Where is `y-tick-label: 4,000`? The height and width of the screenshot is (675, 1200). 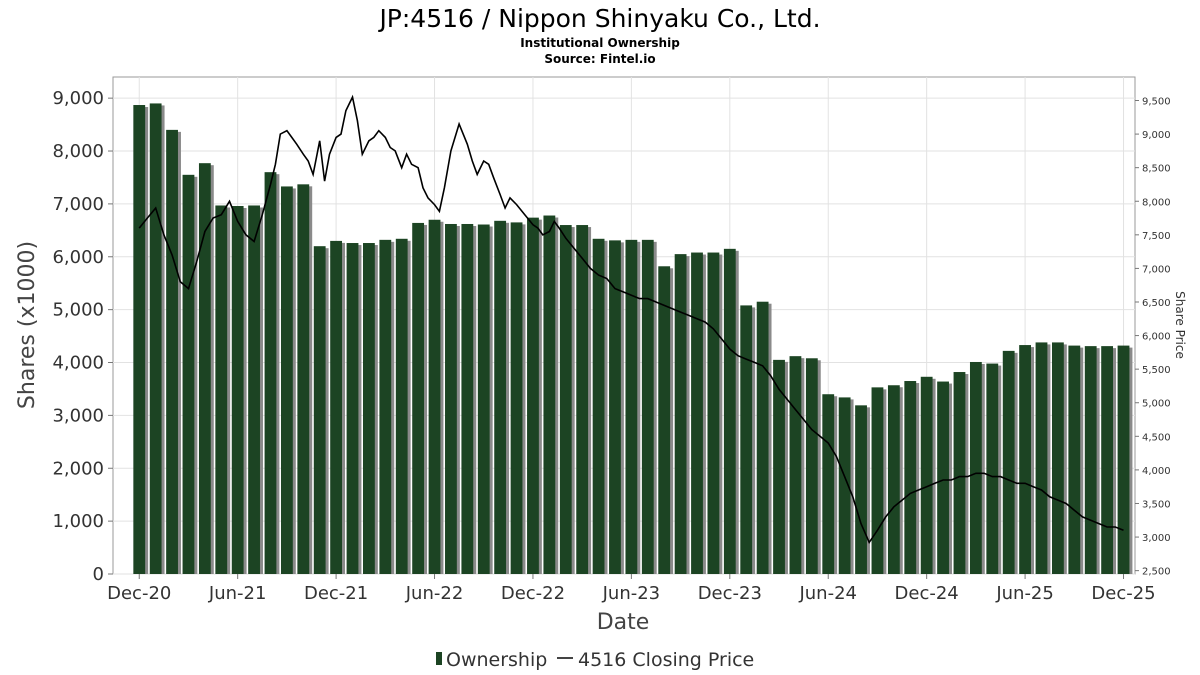
y-tick-label: 4,000 is located at coordinates (78, 363).